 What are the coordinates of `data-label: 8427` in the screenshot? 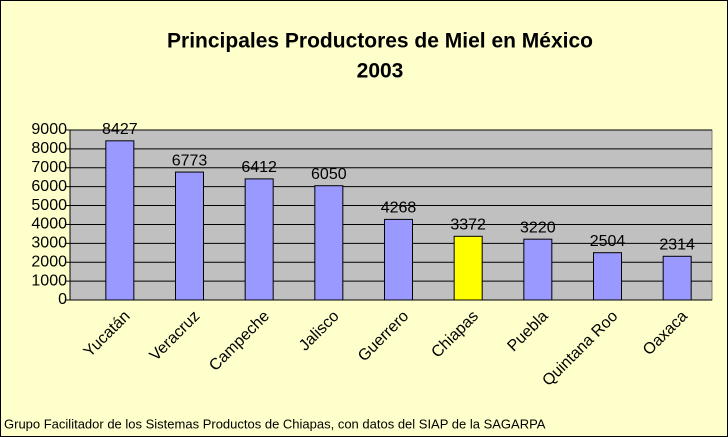 It's located at (120, 129).